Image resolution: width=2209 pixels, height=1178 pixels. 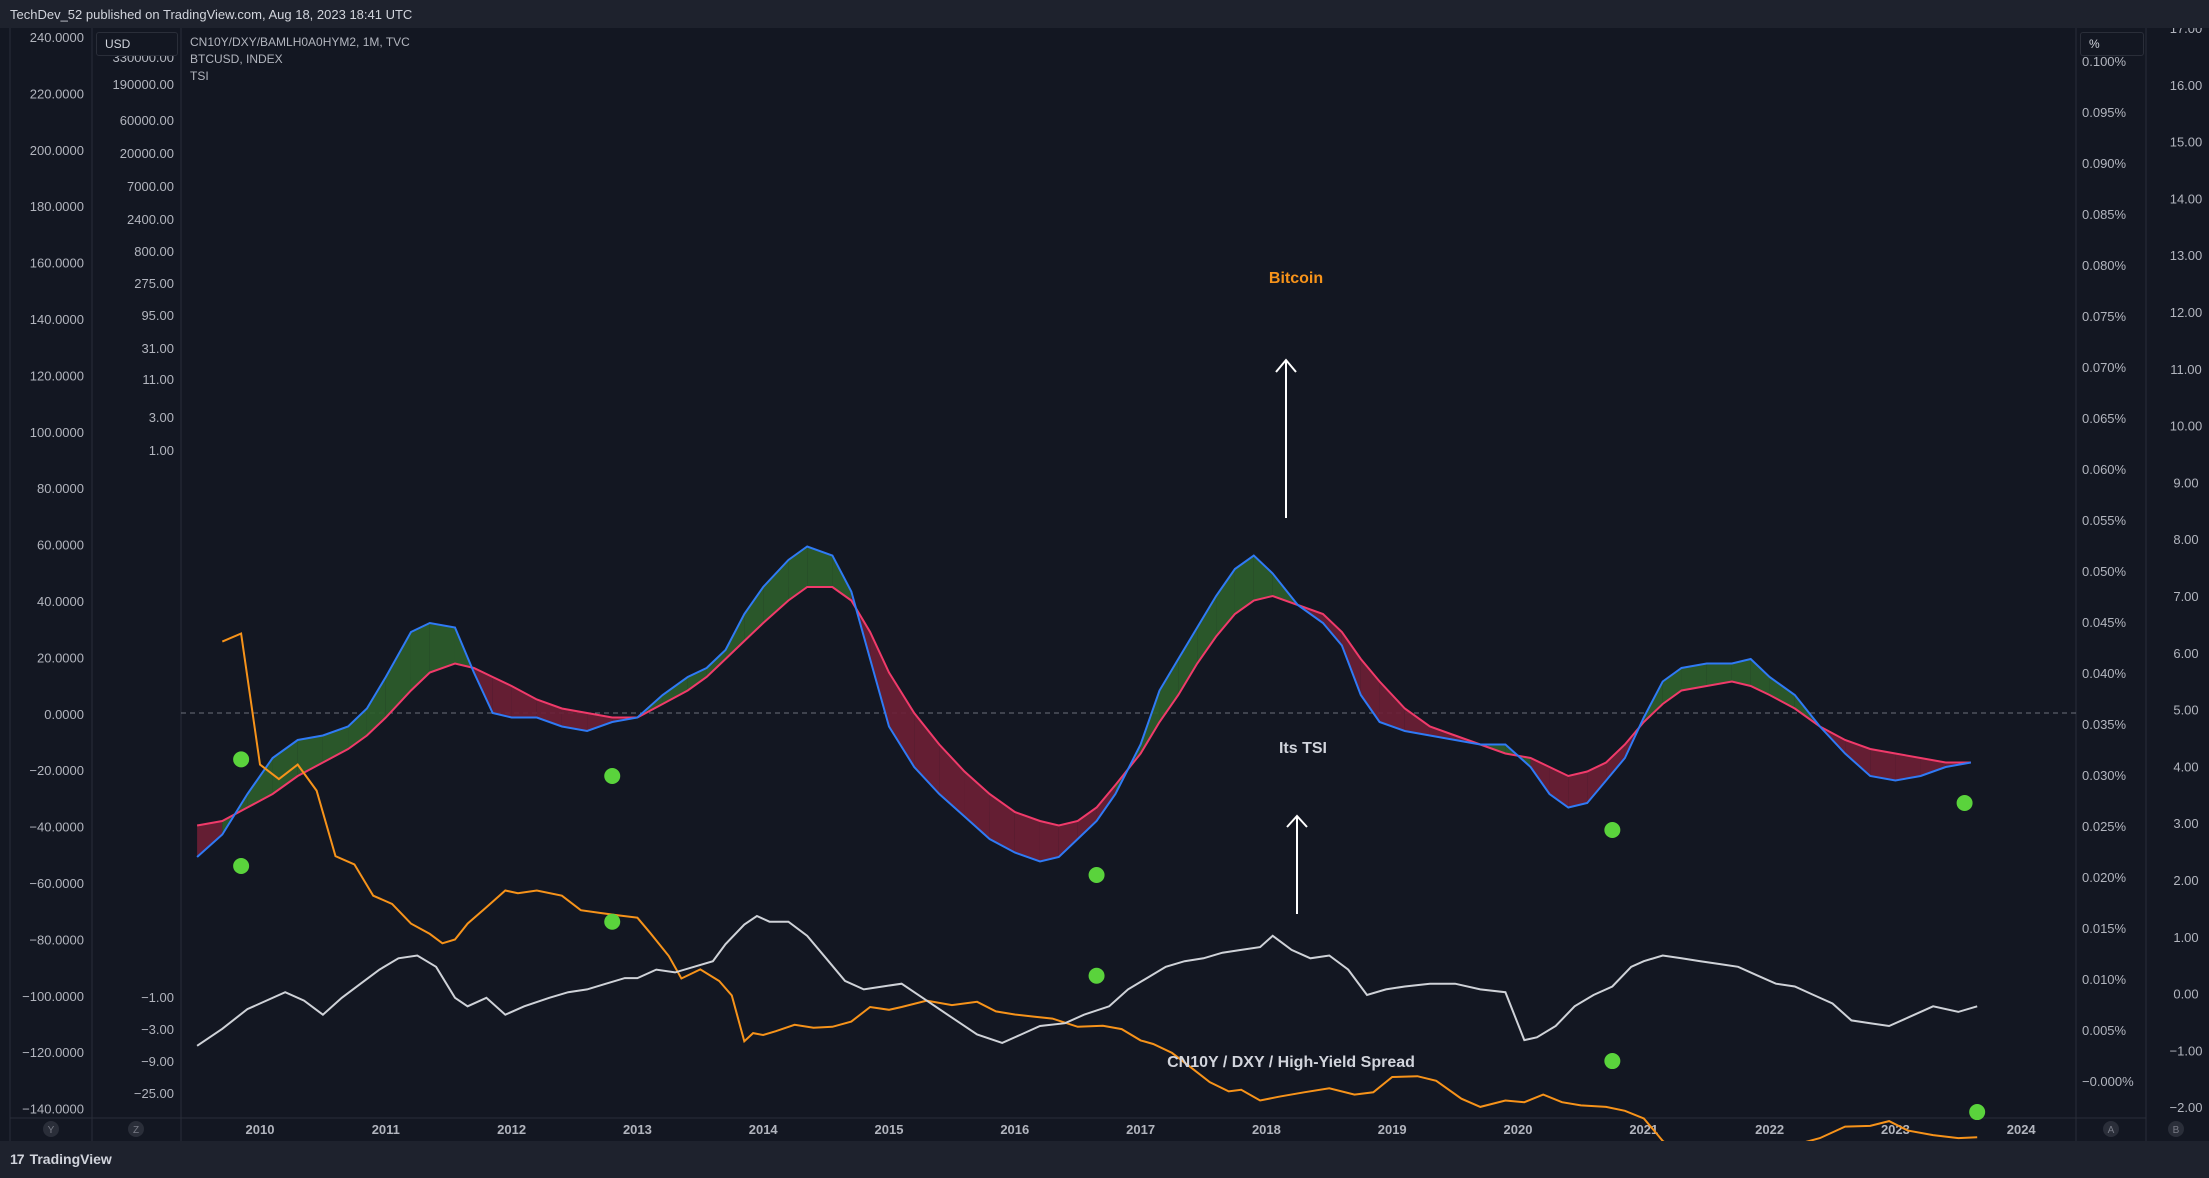 What do you see at coordinates (147, 153) in the screenshot?
I see `btc-axis-tick: 20000.00` at bounding box center [147, 153].